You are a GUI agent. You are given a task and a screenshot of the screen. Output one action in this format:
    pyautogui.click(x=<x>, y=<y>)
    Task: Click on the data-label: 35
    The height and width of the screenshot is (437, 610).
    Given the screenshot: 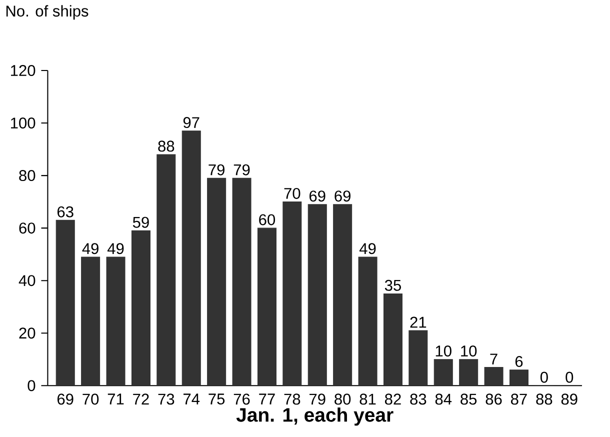 What is the action you would take?
    pyautogui.click(x=392, y=285)
    